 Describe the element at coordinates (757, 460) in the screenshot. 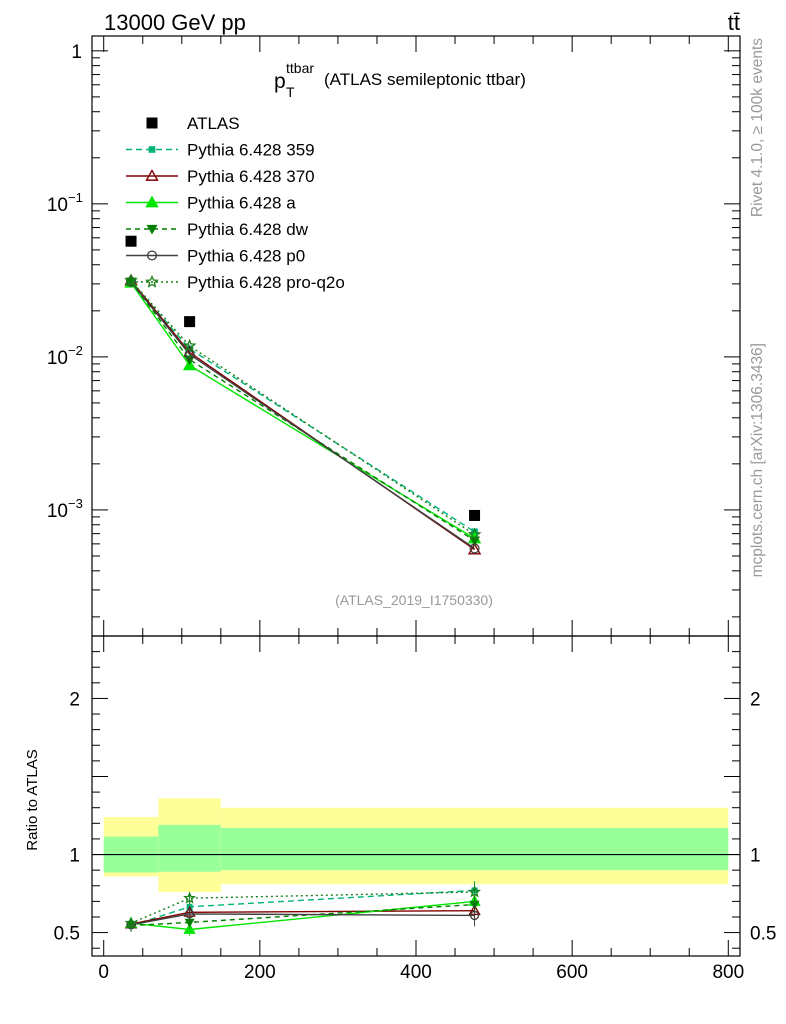

I see `mcplots-reference-label: mcplots.cern.ch [arXiv:1306.3436]` at that location.